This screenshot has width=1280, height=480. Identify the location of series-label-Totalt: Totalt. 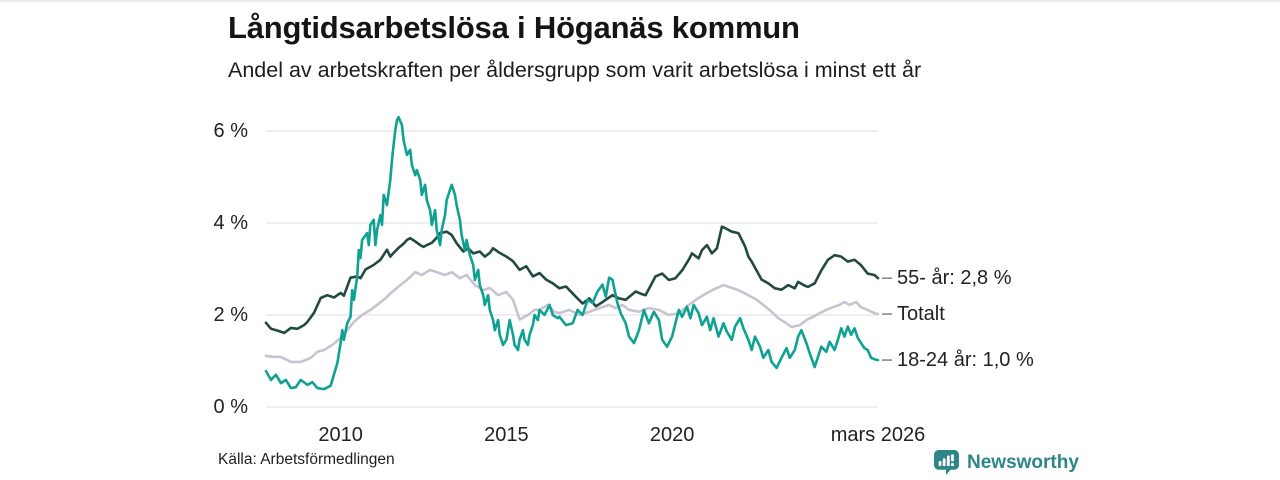
(921, 314).